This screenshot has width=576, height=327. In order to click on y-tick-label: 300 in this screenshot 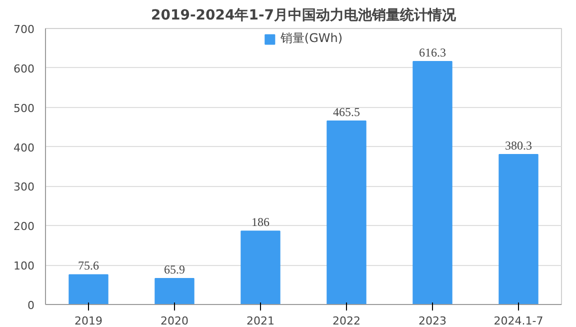, I will do `click(24, 187)`.